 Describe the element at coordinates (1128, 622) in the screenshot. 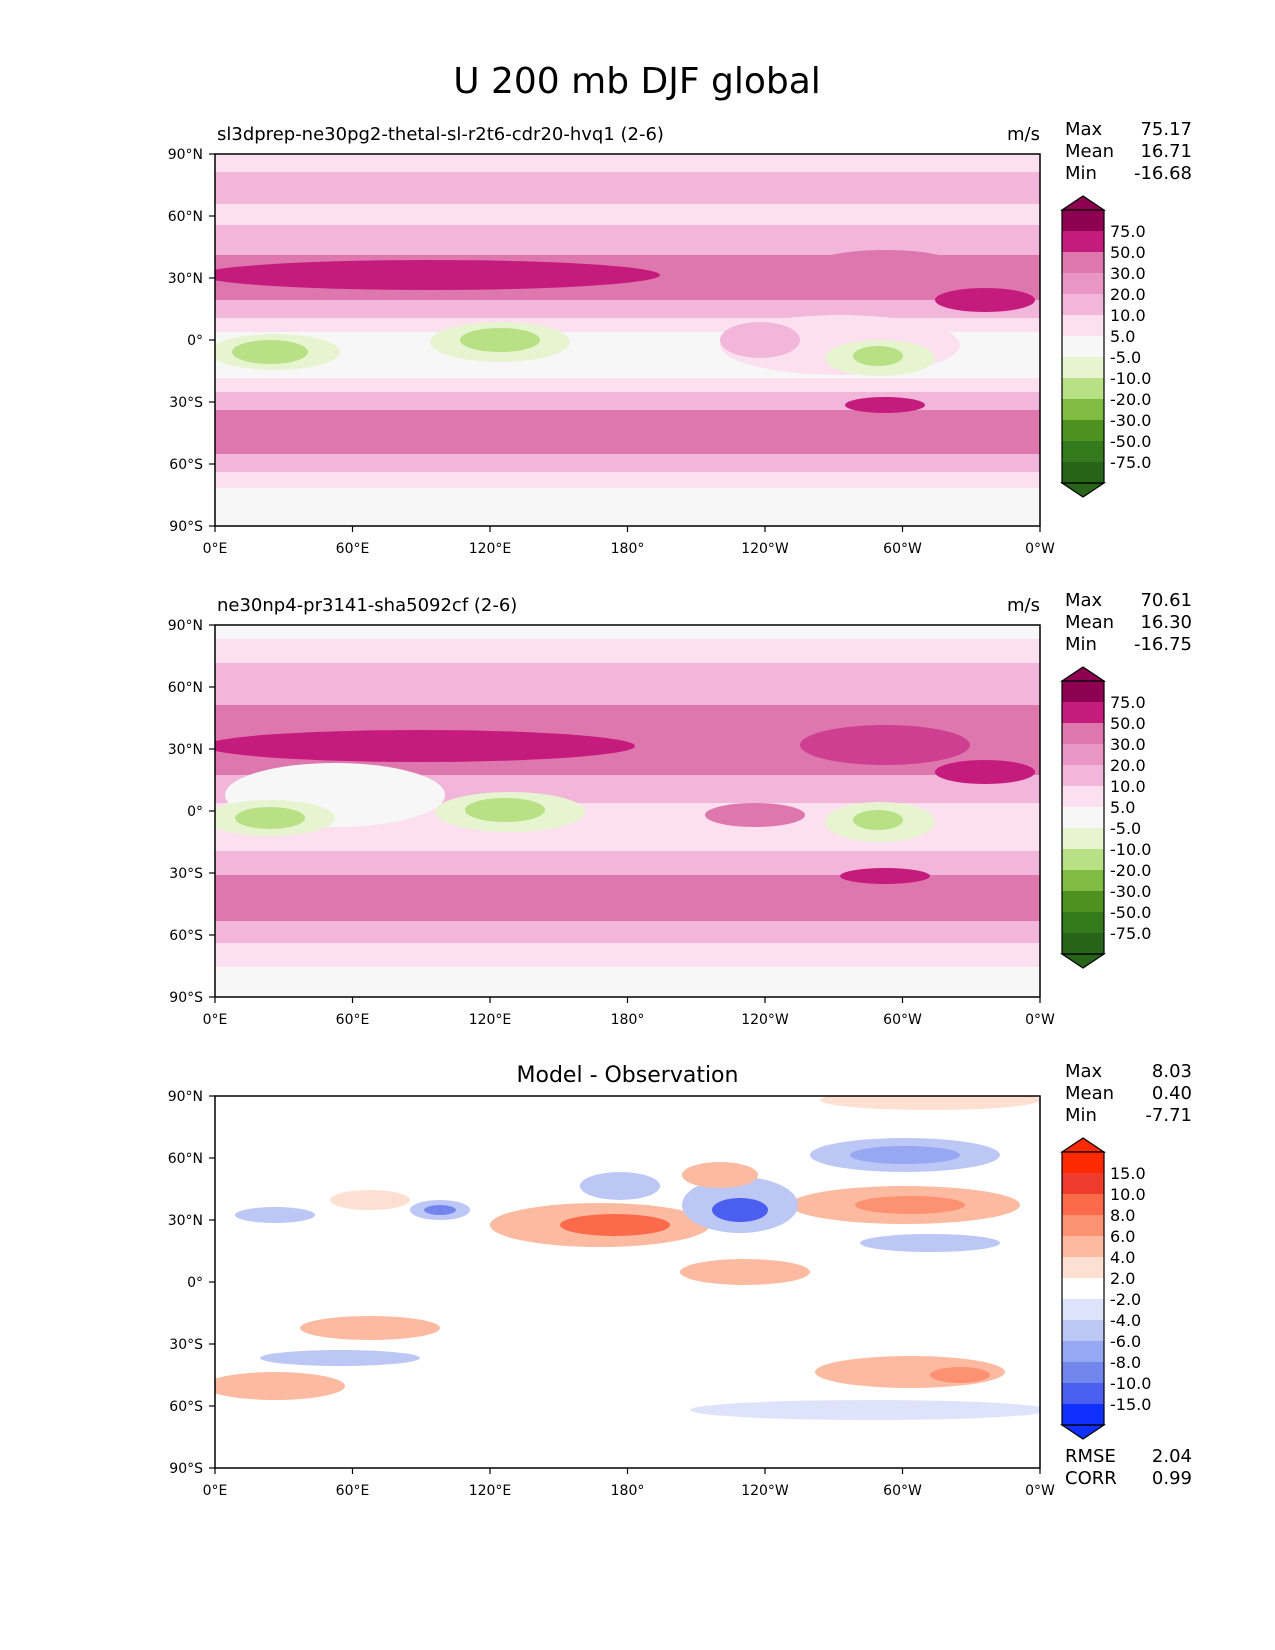

I see `stats-block: Max 70.61 Mean 16.30 Min -16.75` at that location.